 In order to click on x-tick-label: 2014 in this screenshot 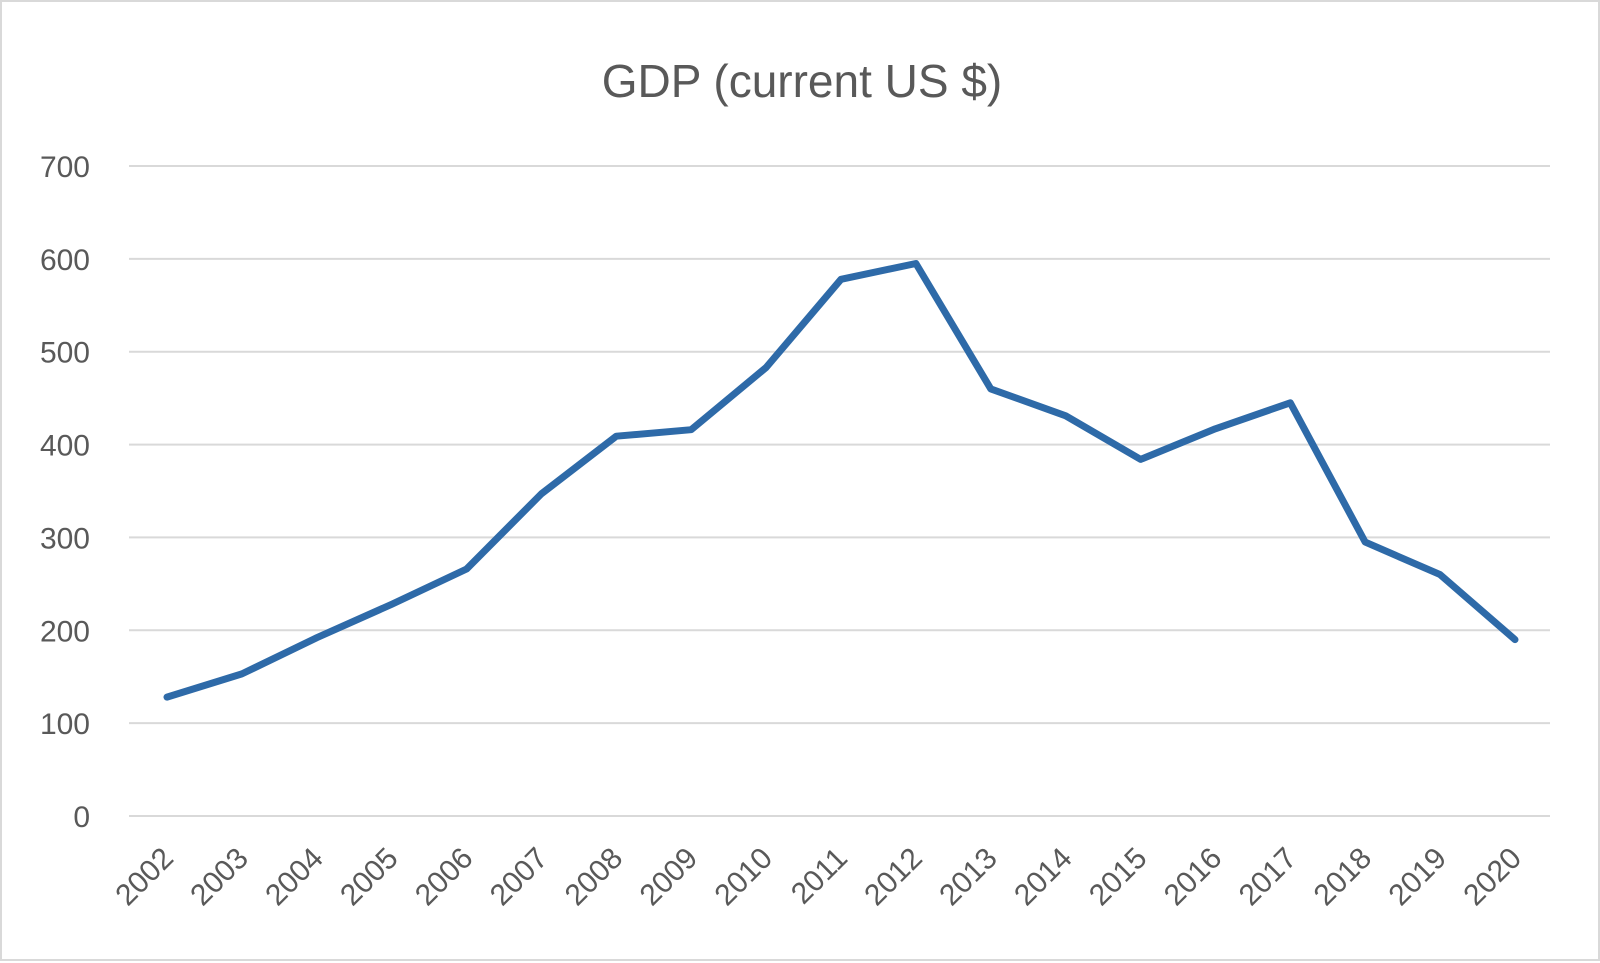, I will do `click(1043, 877)`.